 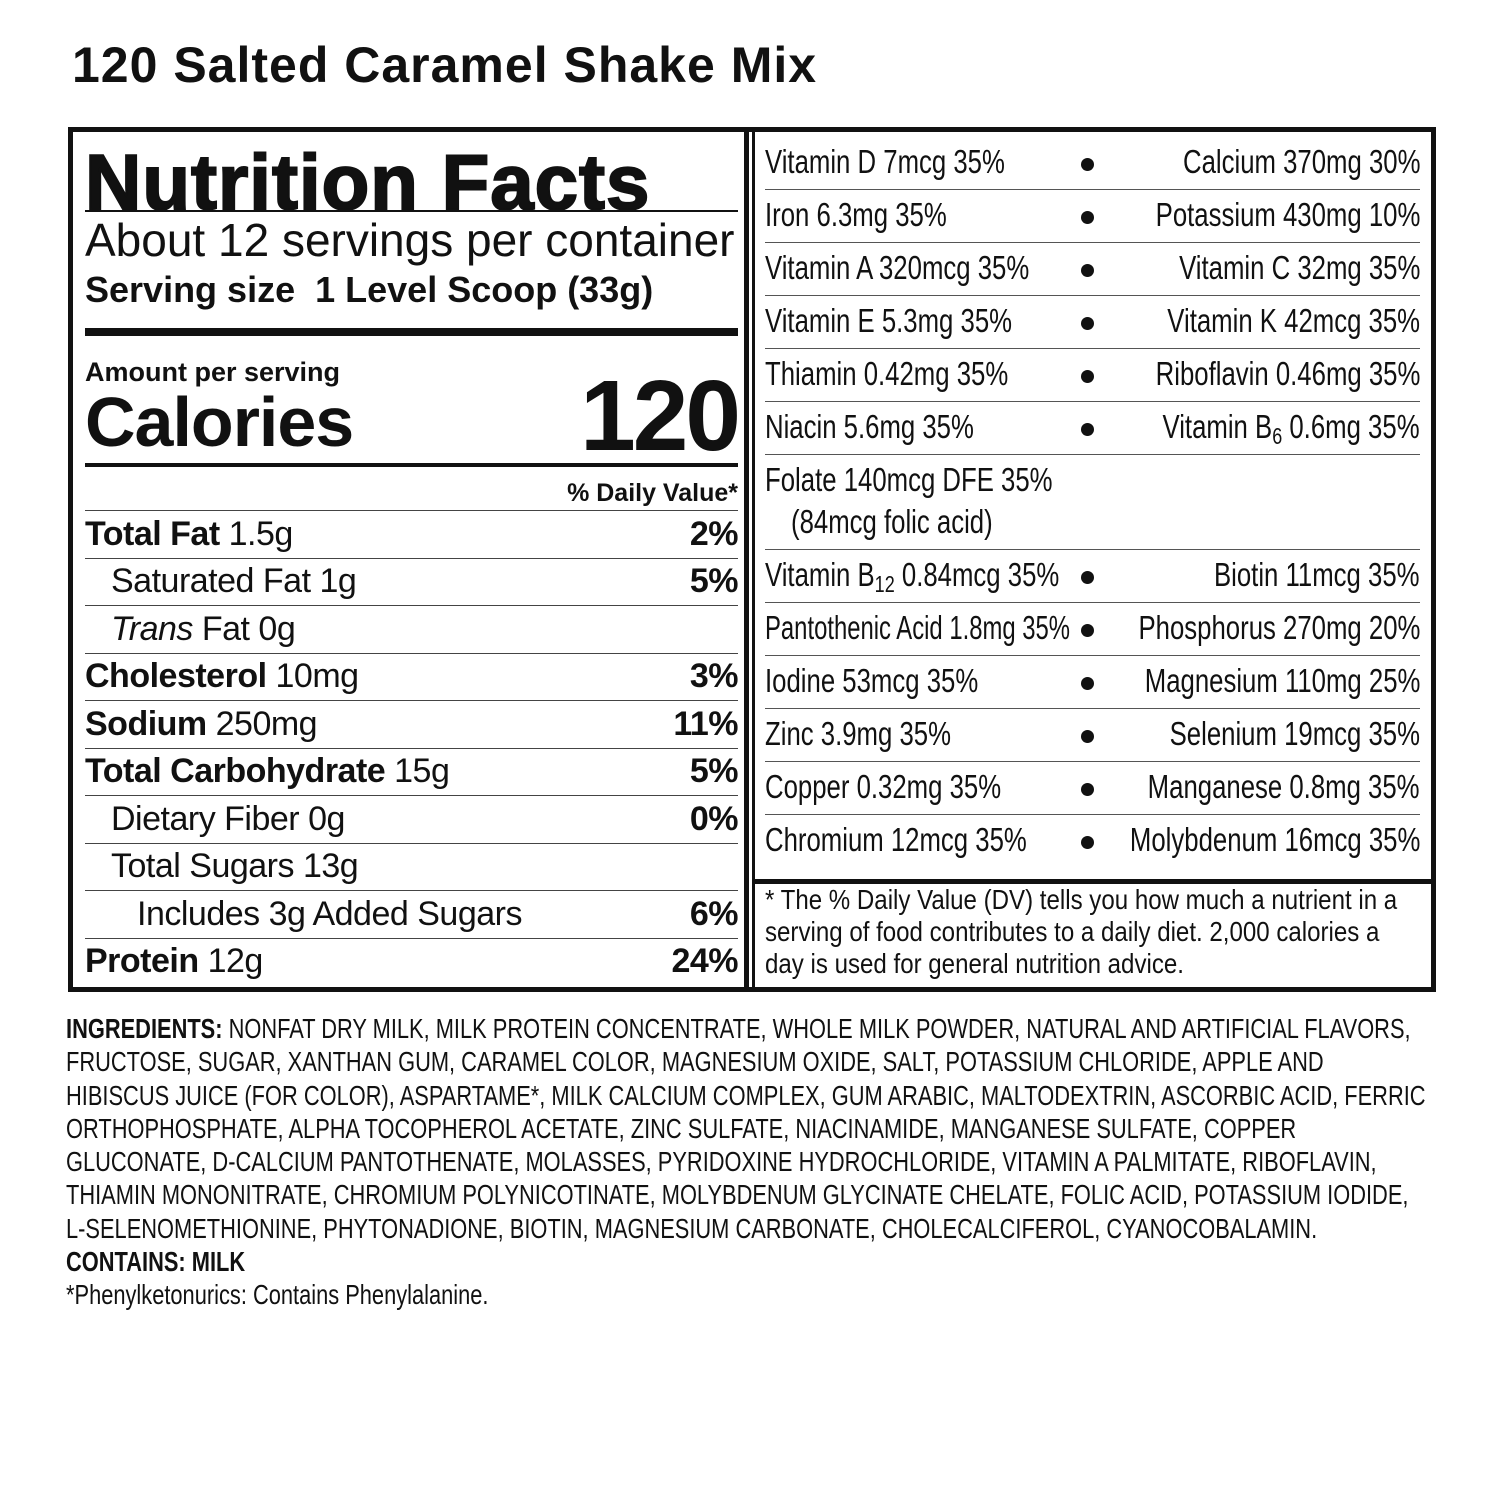 What do you see at coordinates (235, 961) in the screenshot?
I see `nutrient-amount: 12g` at bounding box center [235, 961].